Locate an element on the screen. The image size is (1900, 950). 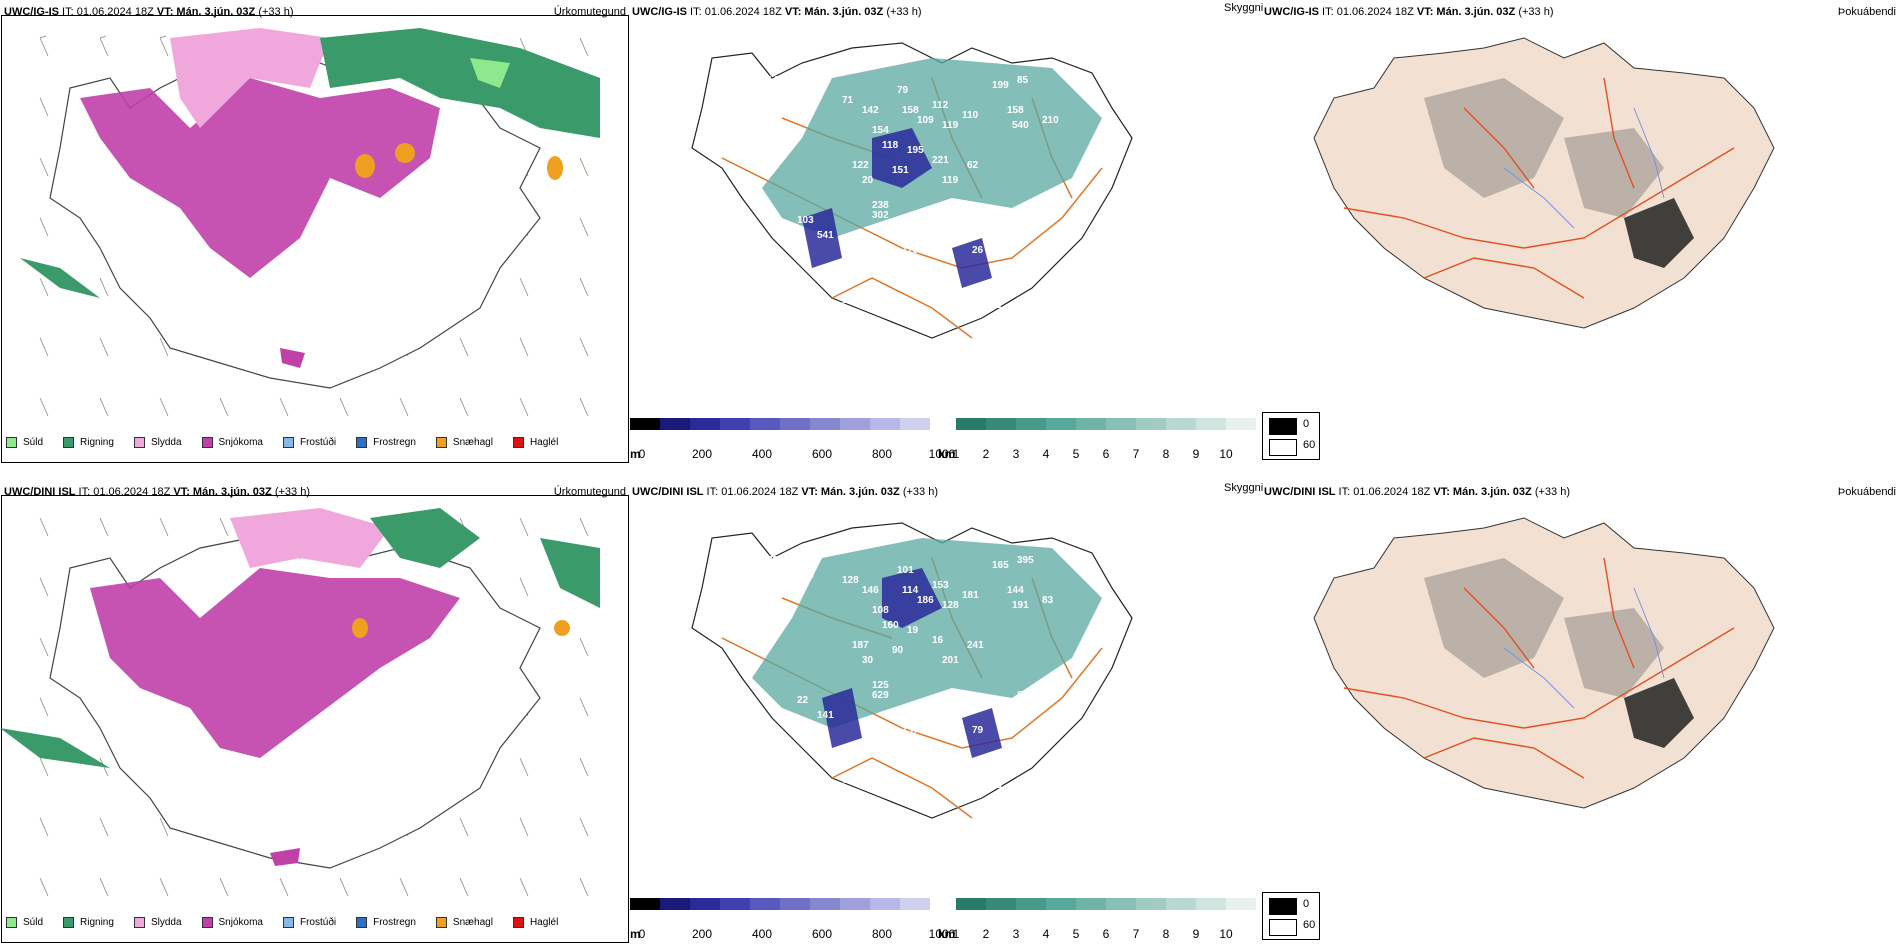
cloud-base-label: 165 is located at coordinates (1000, 565).